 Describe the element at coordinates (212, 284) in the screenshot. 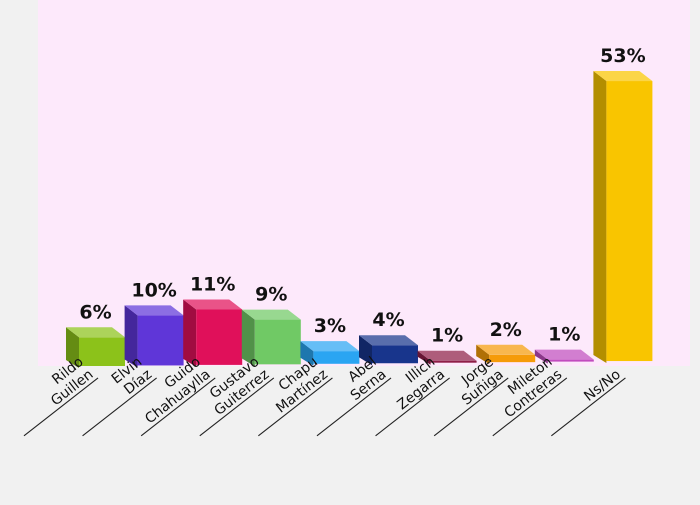

I see `value-label: 11%` at that location.